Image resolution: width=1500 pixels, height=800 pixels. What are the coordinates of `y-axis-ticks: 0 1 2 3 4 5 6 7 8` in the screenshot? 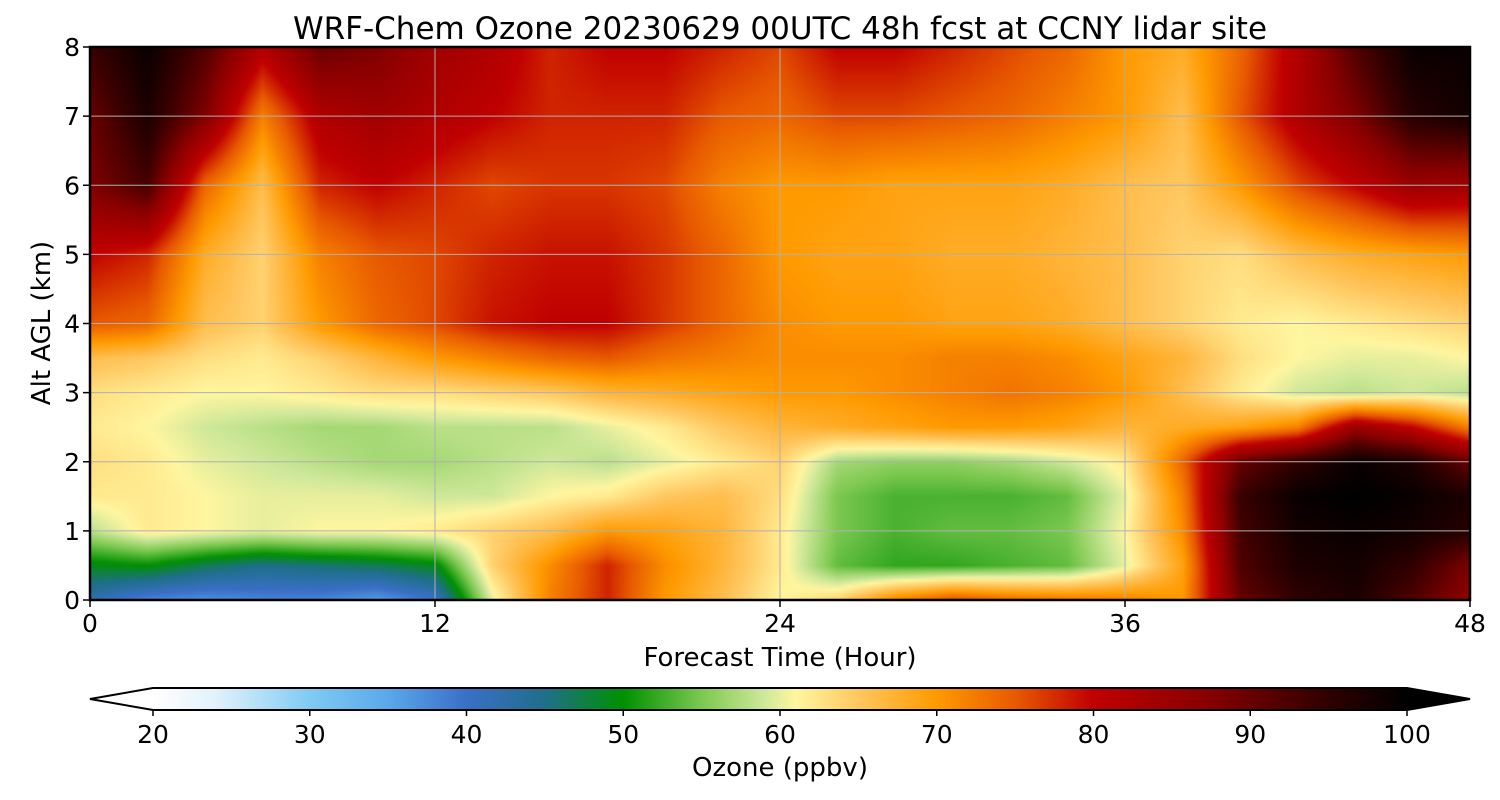 It's located at (77, 324).